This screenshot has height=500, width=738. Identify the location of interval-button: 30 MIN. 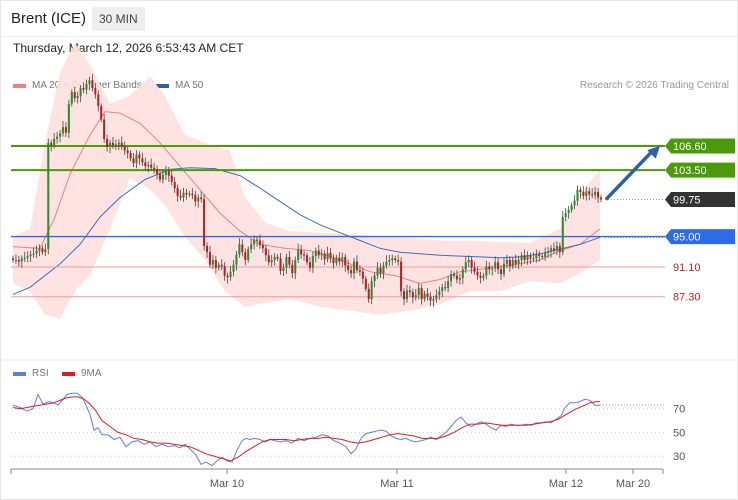
(118, 19).